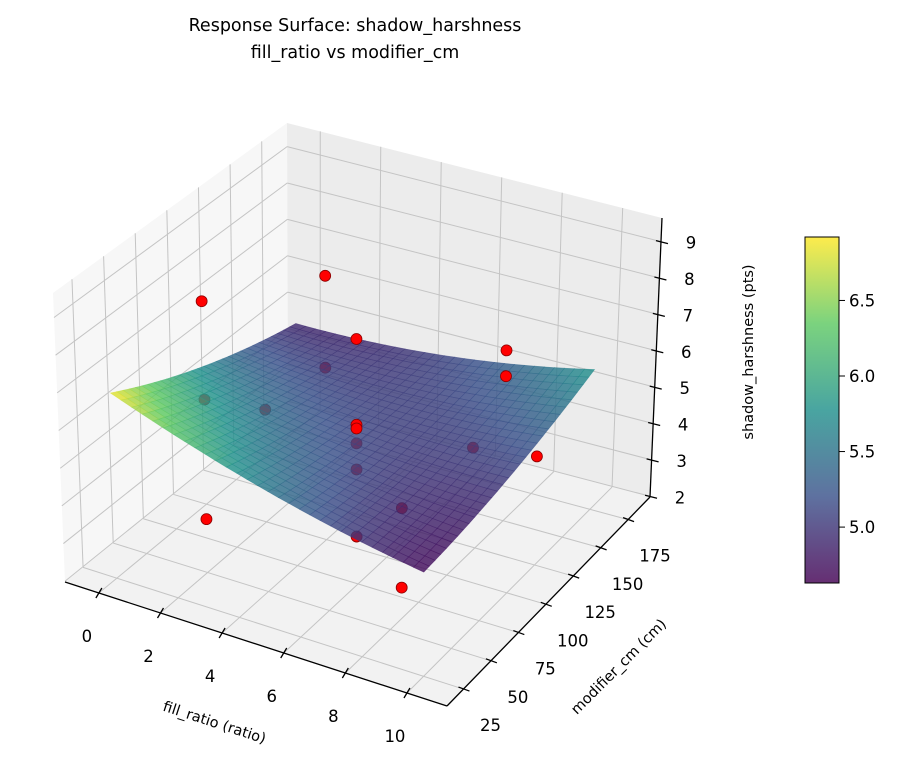 The height and width of the screenshot is (765, 902). What do you see at coordinates (655, 556) in the screenshot?
I see `y-tick-label: 175` at bounding box center [655, 556].